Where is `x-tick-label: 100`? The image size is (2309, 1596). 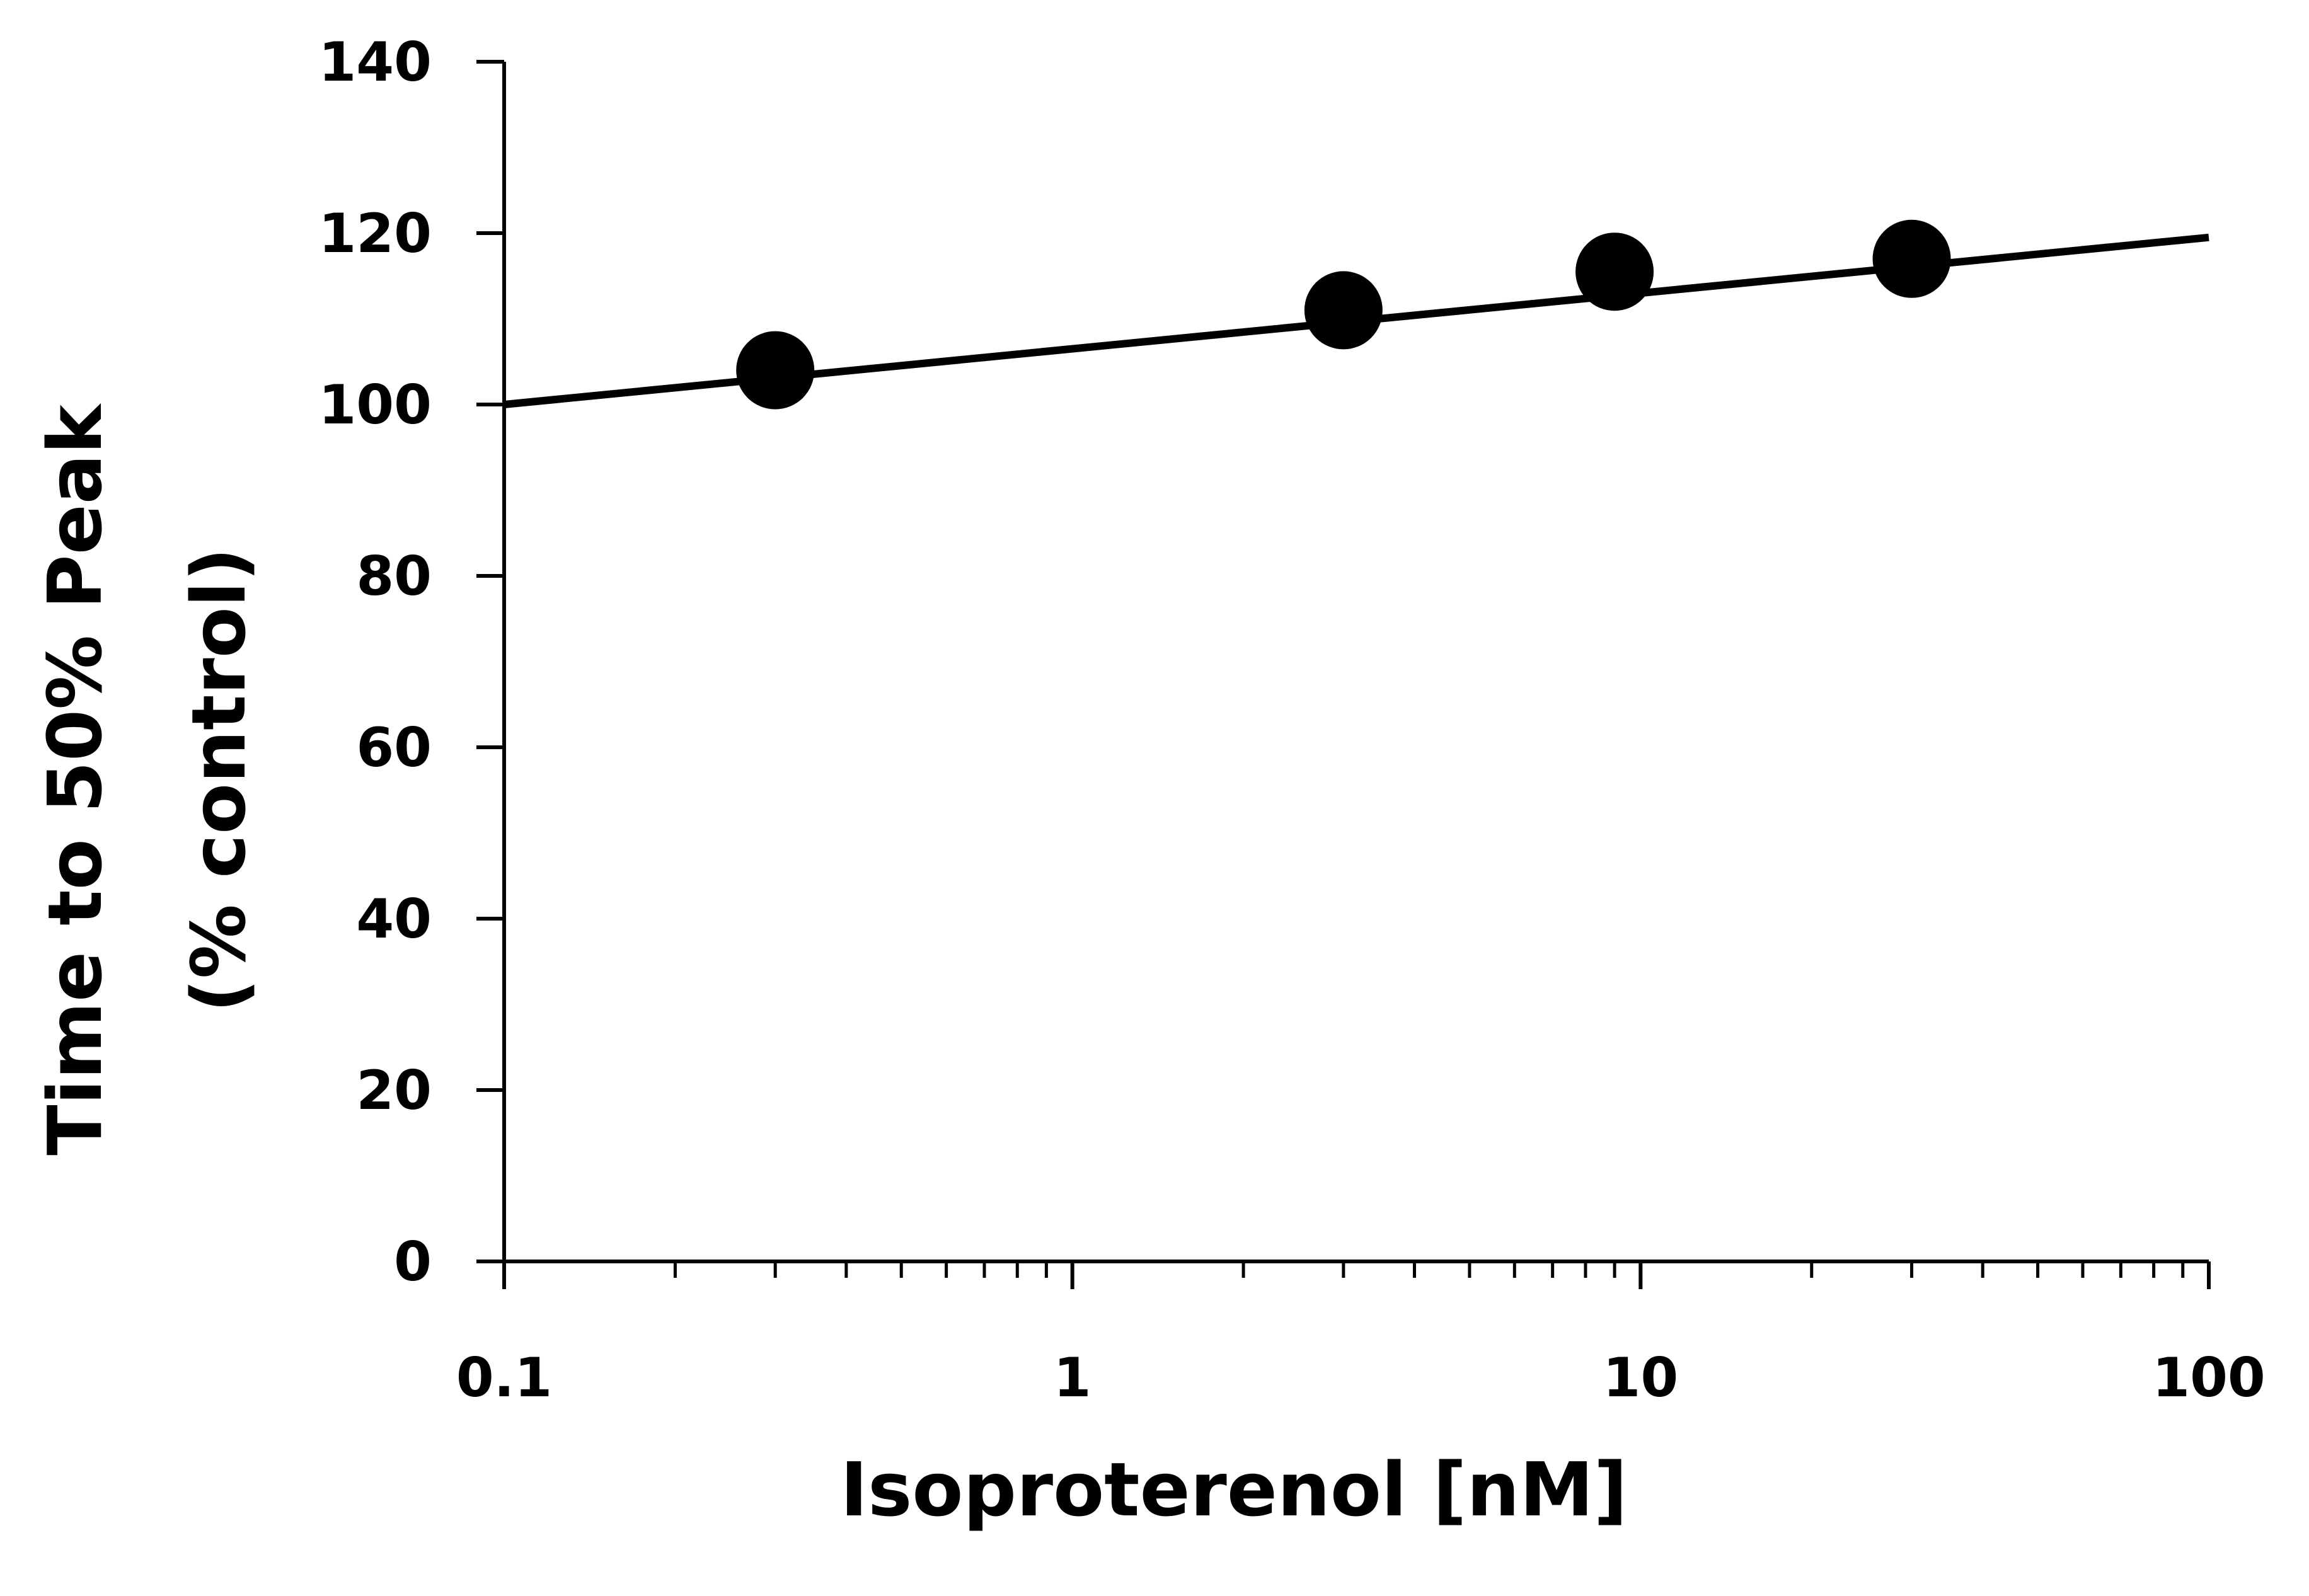 x-tick-label: 100 is located at coordinates (2209, 1377).